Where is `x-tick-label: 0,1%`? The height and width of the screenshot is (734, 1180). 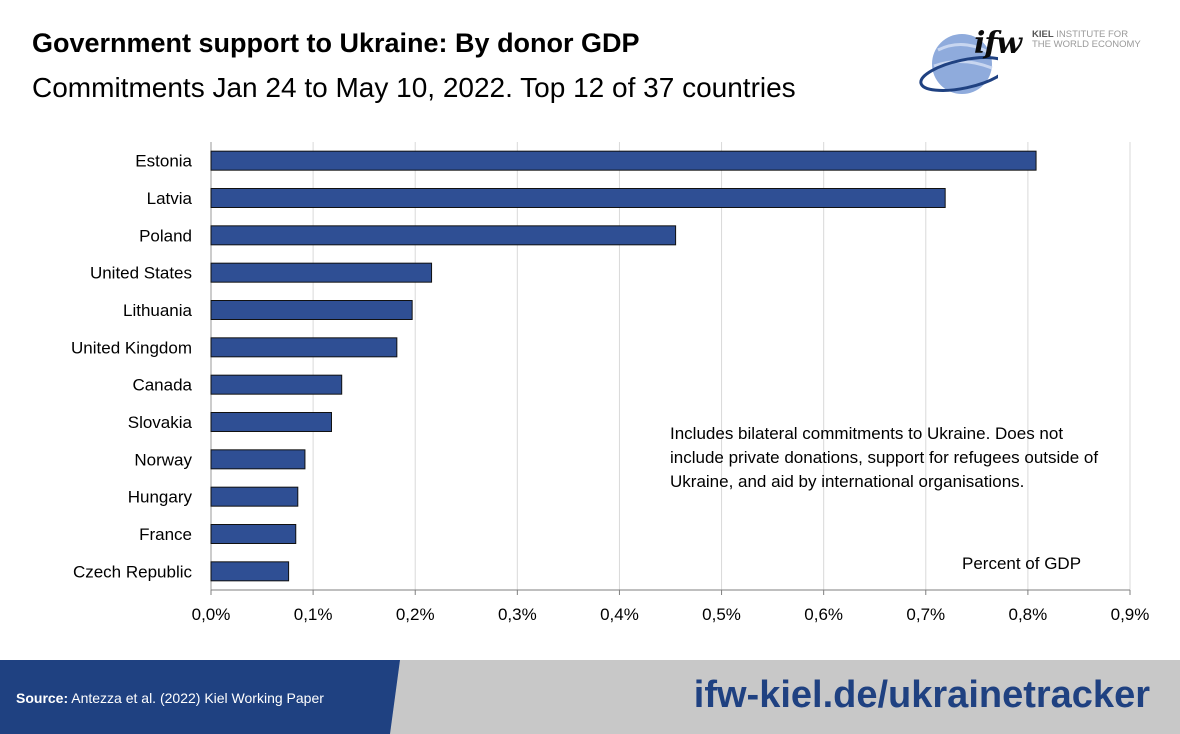 x-tick-label: 0,1% is located at coordinates (313, 614).